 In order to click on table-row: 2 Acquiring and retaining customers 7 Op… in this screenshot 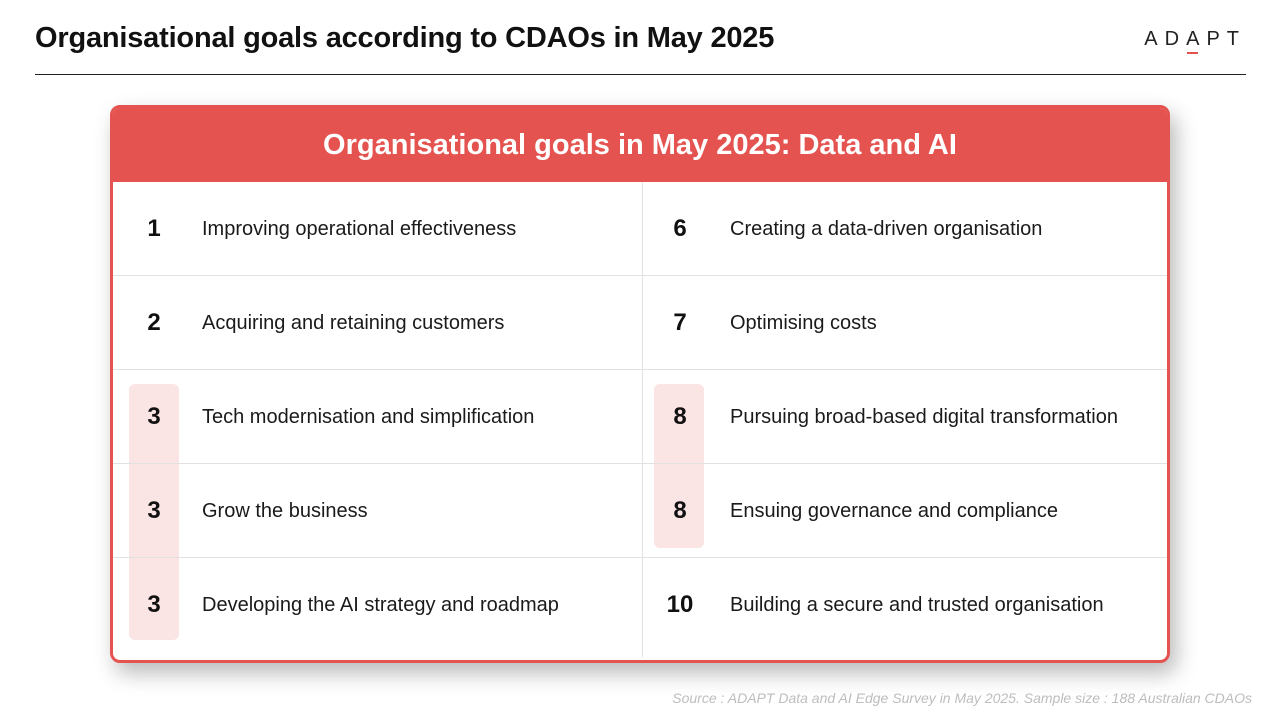, I will do `click(640, 323)`.